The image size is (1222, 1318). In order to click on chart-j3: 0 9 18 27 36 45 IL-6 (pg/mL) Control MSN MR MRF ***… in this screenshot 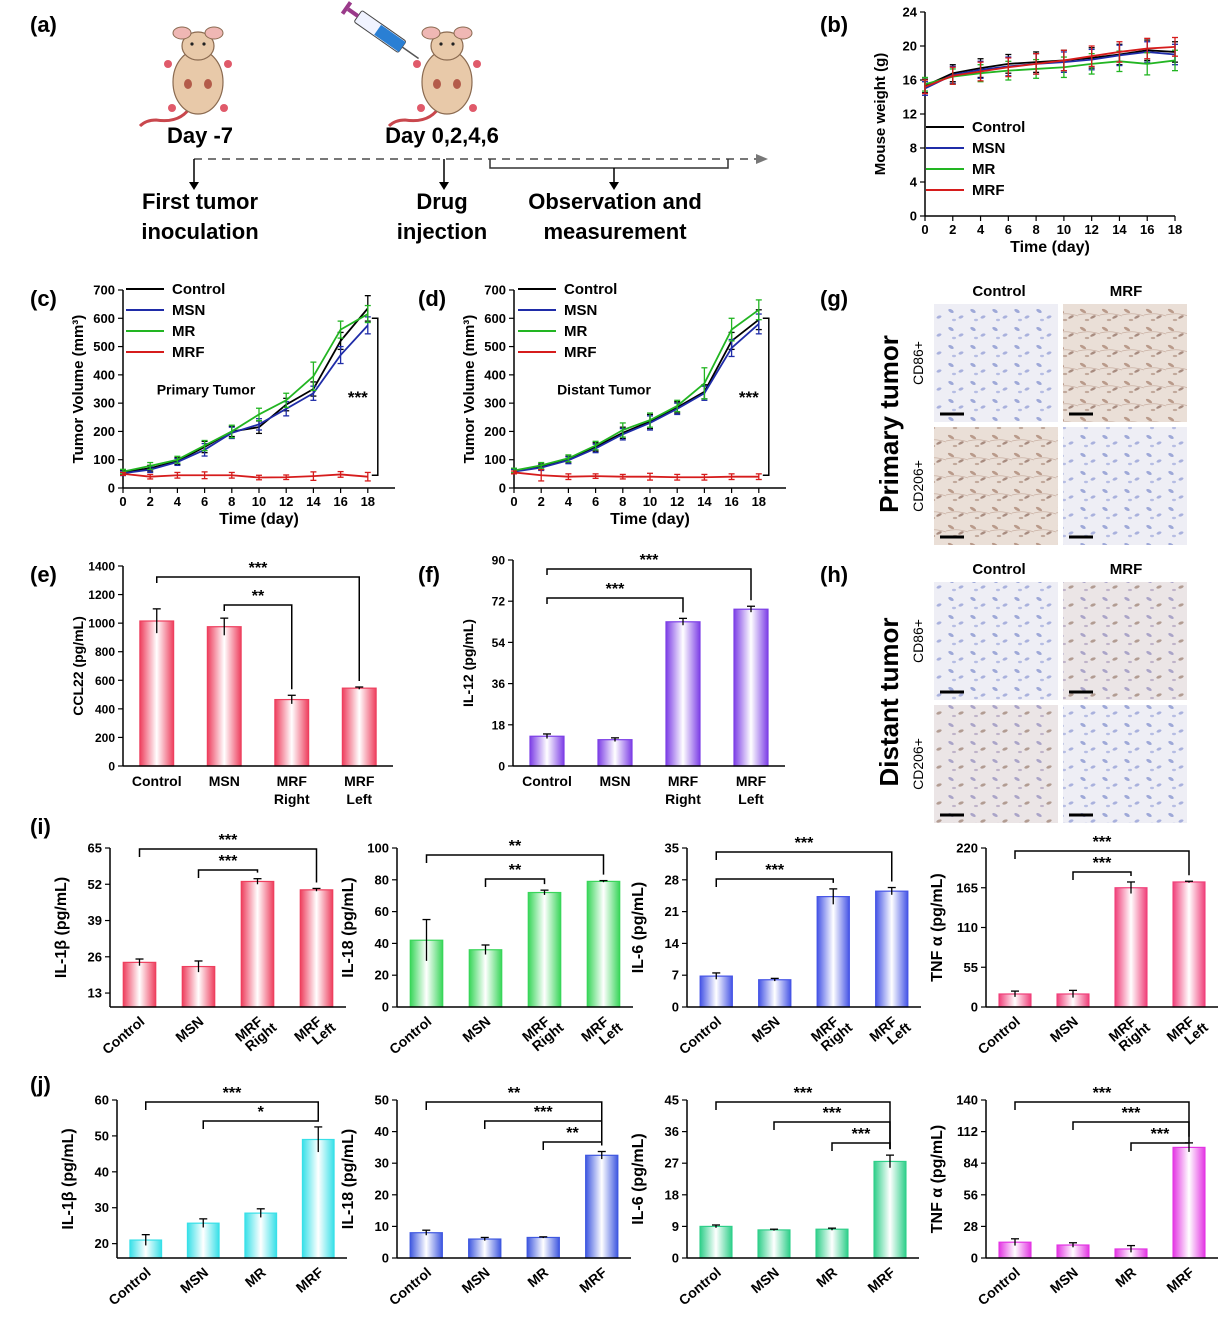, I will do `click(774, 1196)`.